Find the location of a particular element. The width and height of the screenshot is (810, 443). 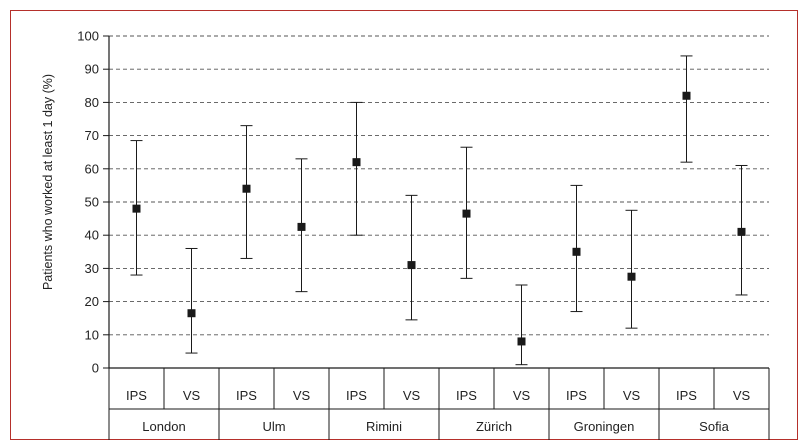

data-point-sofia-vs is located at coordinates (741, 231).